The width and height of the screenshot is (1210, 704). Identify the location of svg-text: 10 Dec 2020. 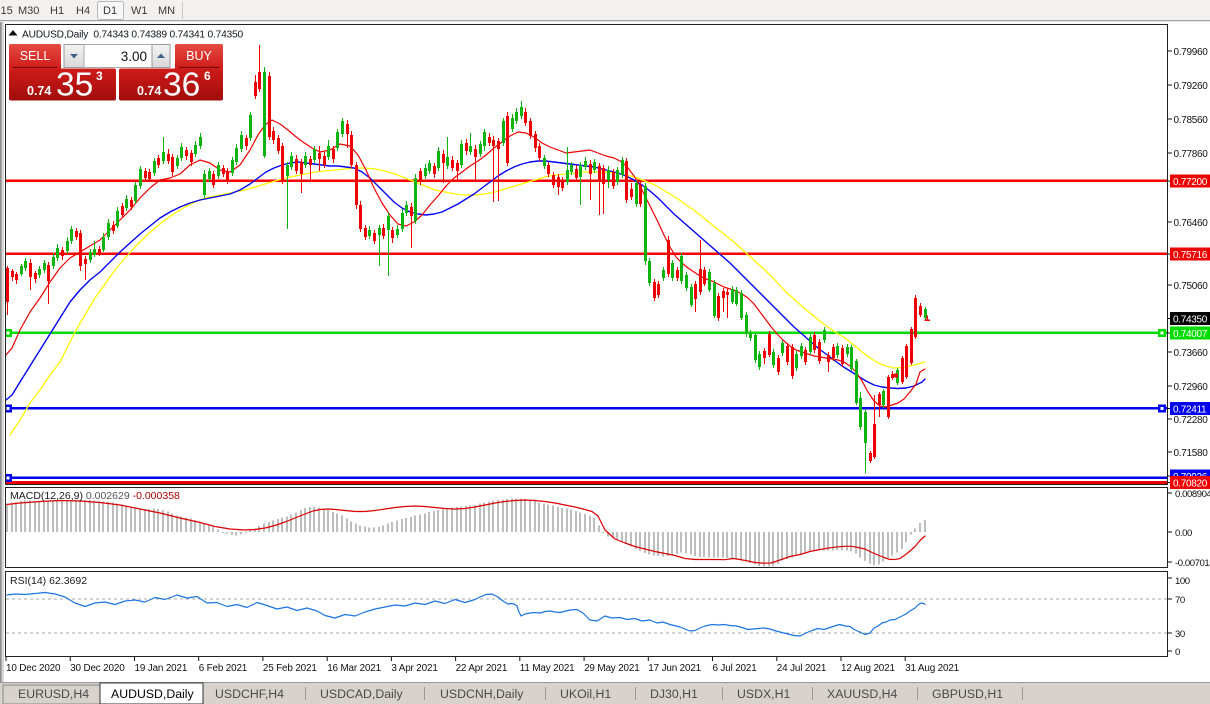
(33, 668).